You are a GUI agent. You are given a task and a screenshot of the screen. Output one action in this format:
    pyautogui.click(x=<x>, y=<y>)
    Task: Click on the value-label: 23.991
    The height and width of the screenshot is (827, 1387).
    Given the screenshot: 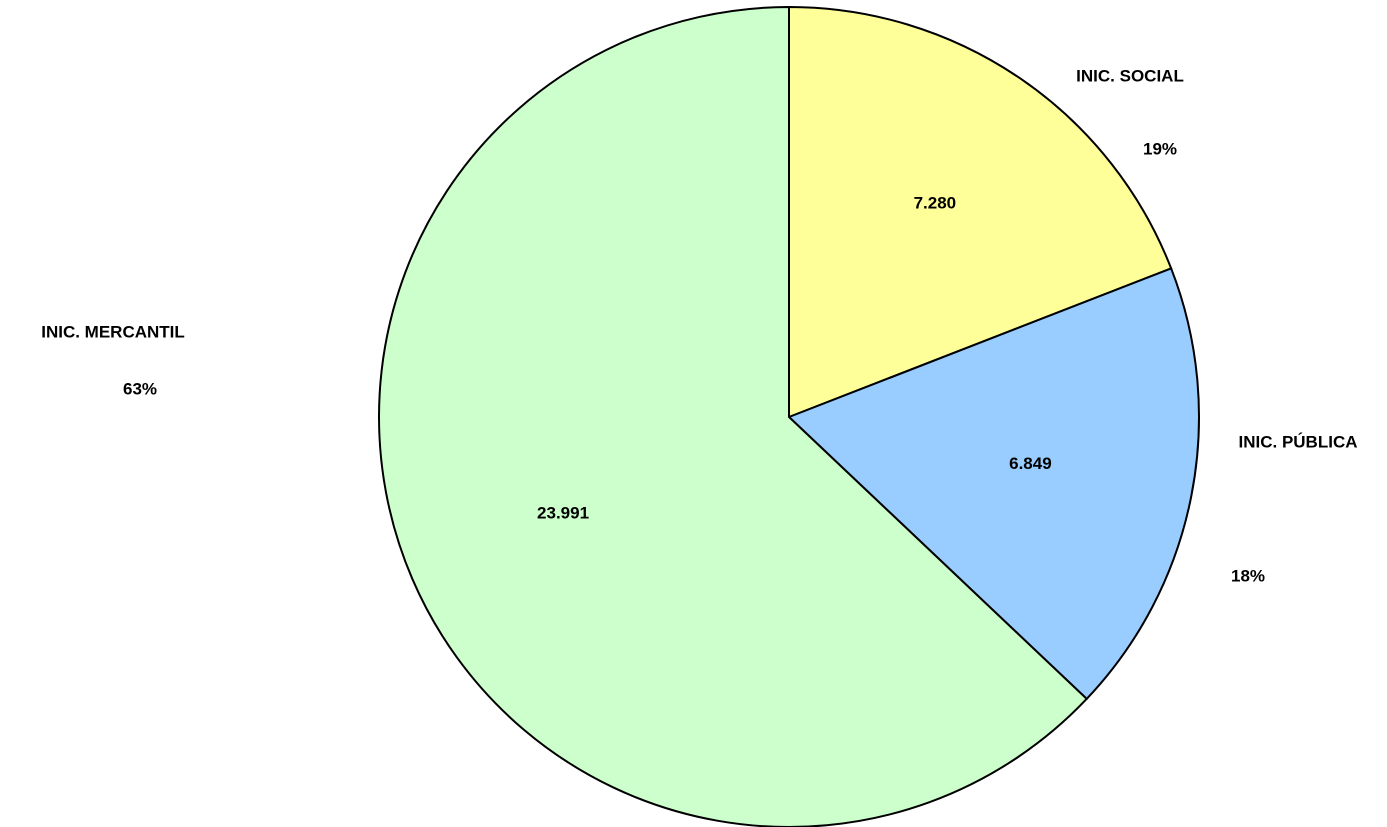 What is the action you would take?
    pyautogui.click(x=563, y=513)
    